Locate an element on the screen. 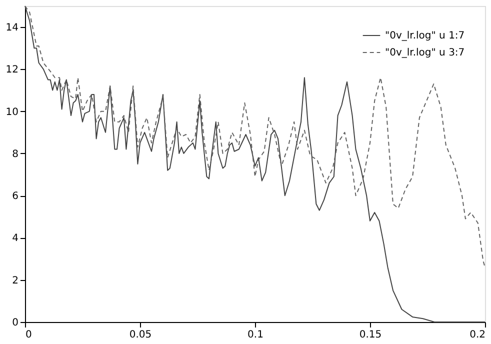 The width and height of the screenshot is (491, 344). y-tick-label: 14 is located at coordinates (12, 28).